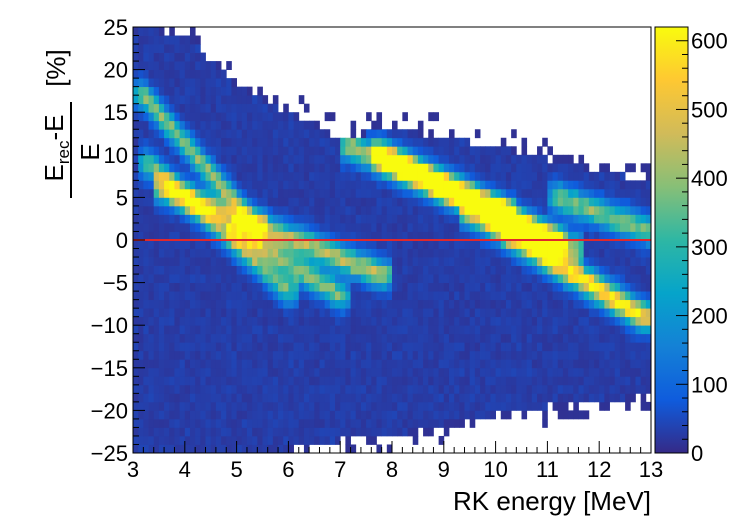 Image resolution: width=752 pixels, height=521 pixels. Describe the element at coordinates (697, 453) in the screenshot. I see `colorbar-tick-label: 0` at that location.